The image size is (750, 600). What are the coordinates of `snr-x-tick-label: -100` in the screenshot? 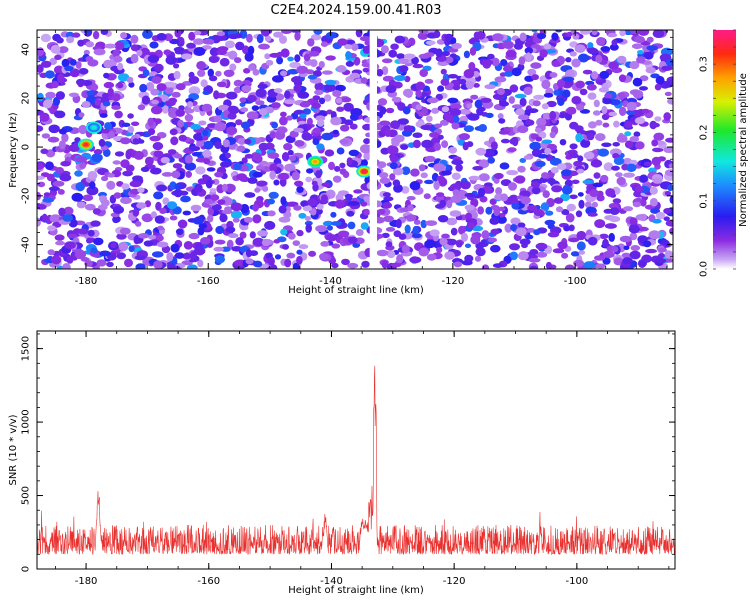 It's located at (576, 581).